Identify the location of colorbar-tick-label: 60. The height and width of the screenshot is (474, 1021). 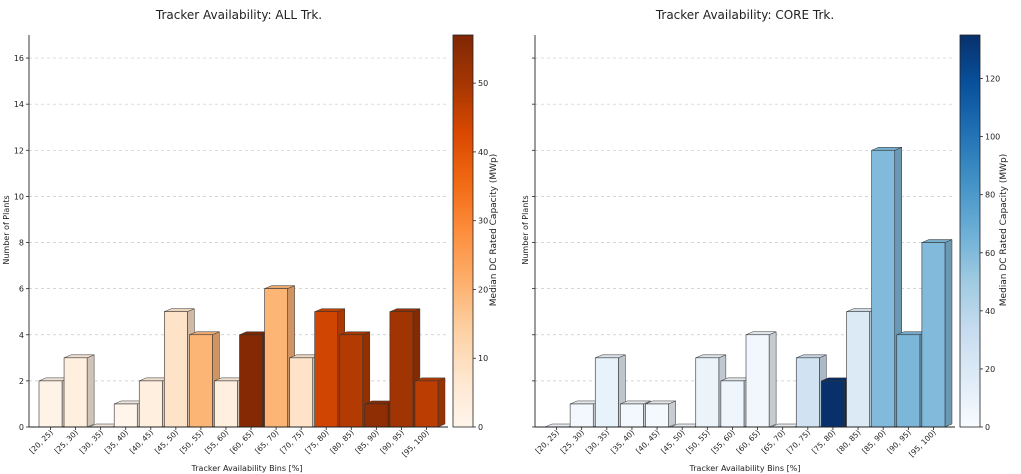
(990, 253).